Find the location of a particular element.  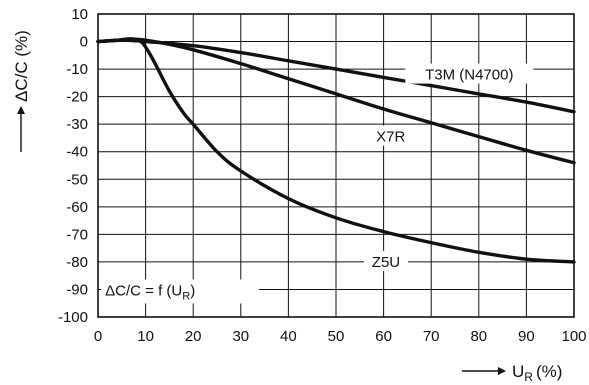

y-tick-label: -40 is located at coordinates (77, 152).